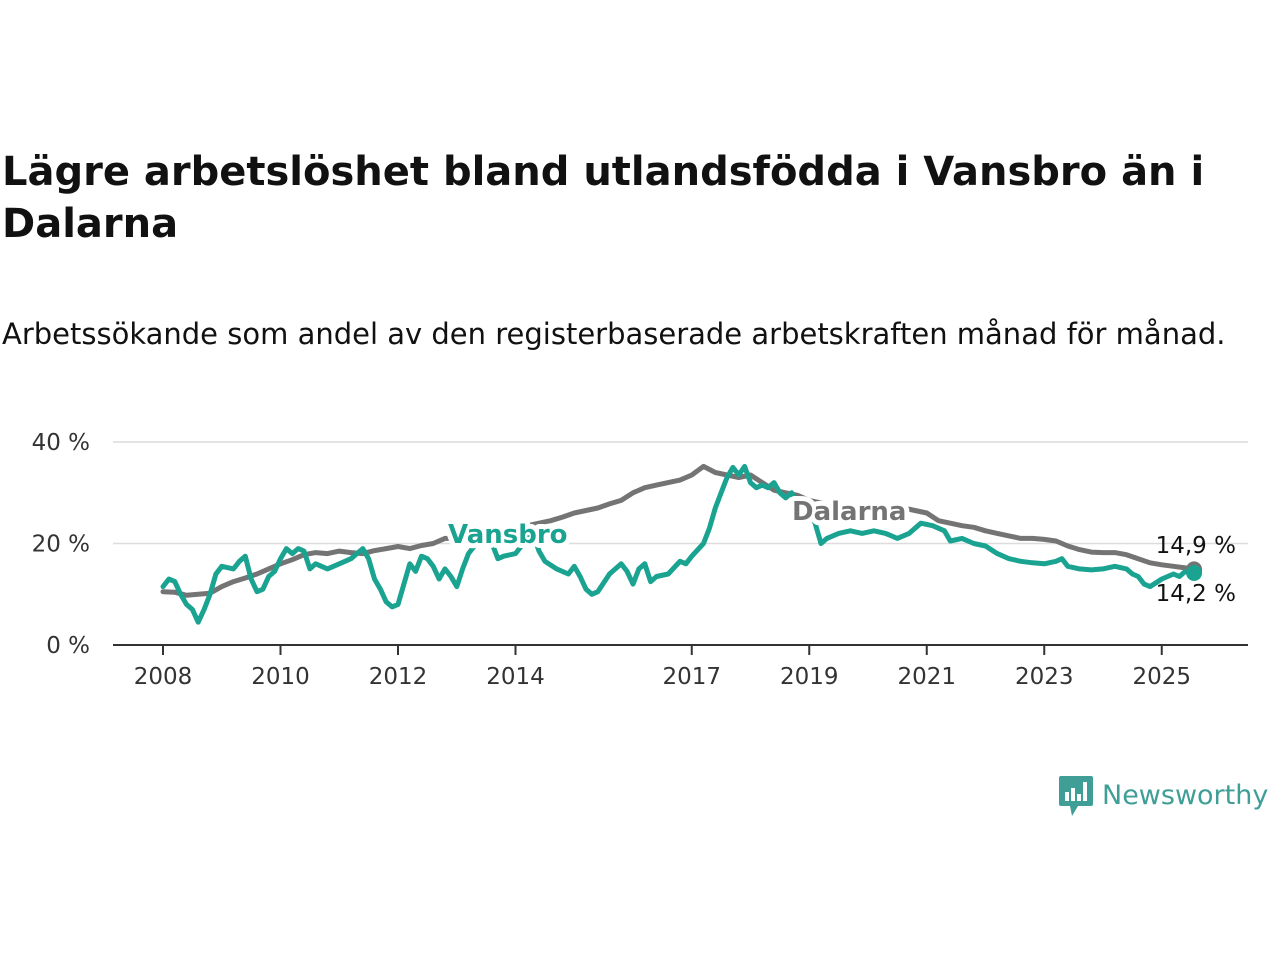 Image resolution: width=1280 pixels, height=960 pixels. I want to click on series-label-dalarna-halo: Dalarna, so click(849, 512).